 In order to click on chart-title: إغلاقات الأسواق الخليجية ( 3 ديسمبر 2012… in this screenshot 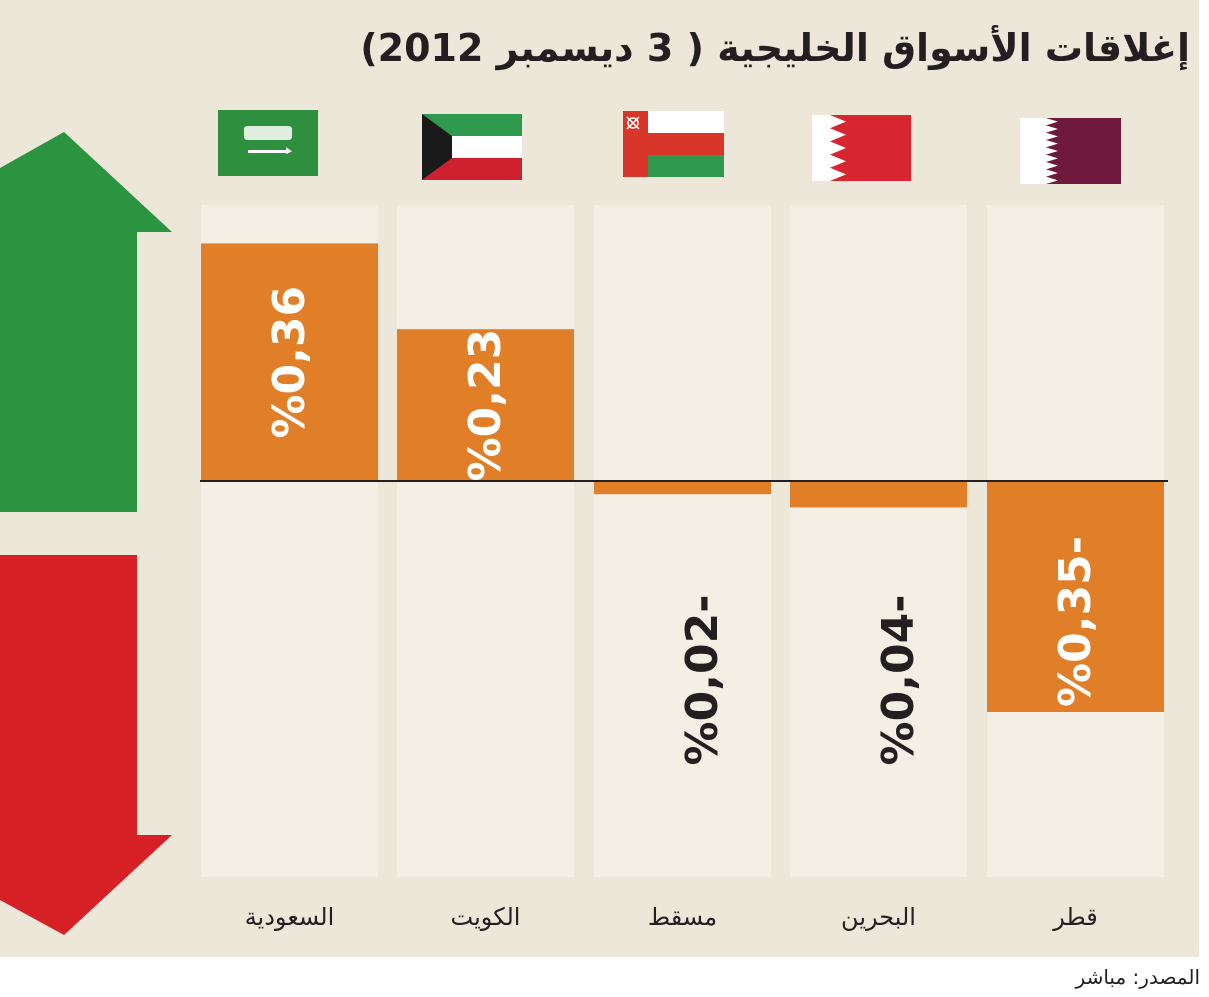, I will do `click(775, 48)`.